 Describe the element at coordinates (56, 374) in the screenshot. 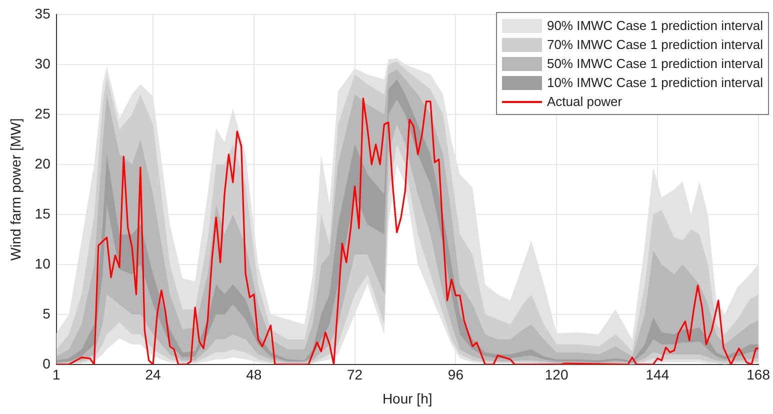

I see `x-tick-label: 1` at that location.